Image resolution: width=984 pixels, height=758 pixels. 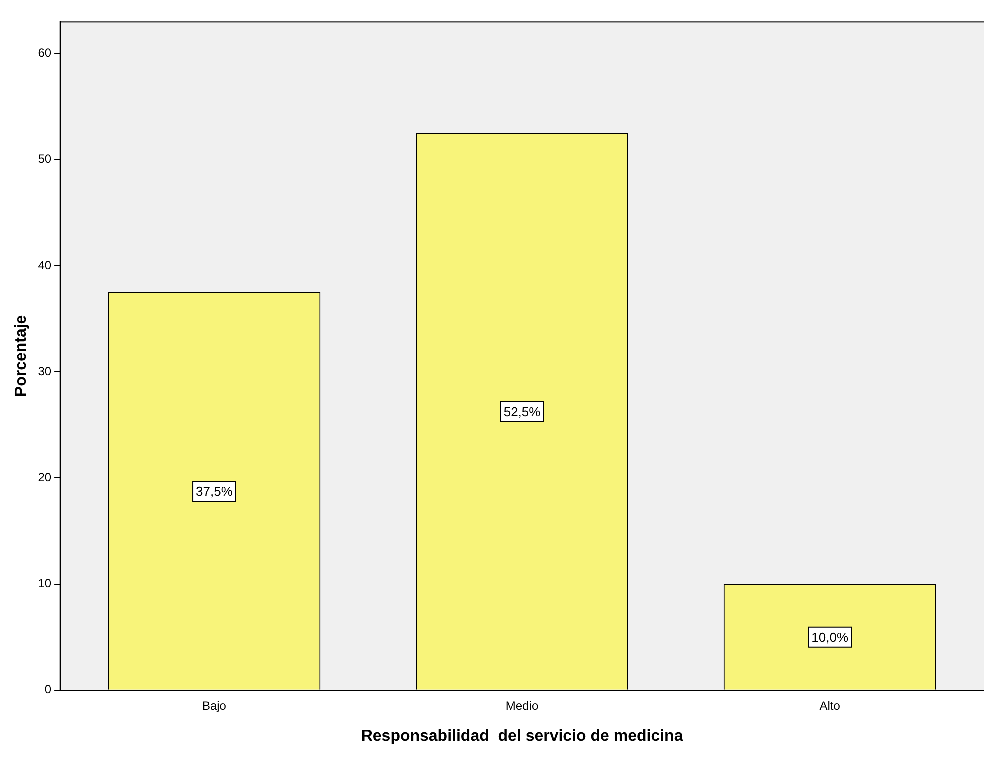 I want to click on y-tick-label: 50, so click(x=45, y=159).